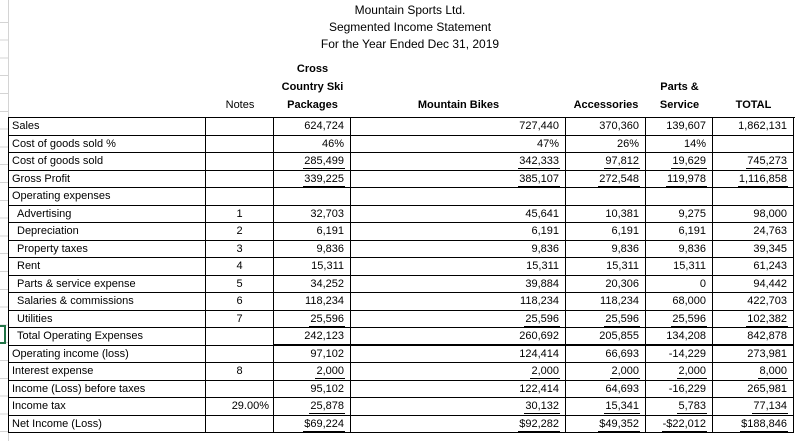  What do you see at coordinates (107, 179) in the screenshot?
I see `row-label-cell: Gross Profit` at bounding box center [107, 179].